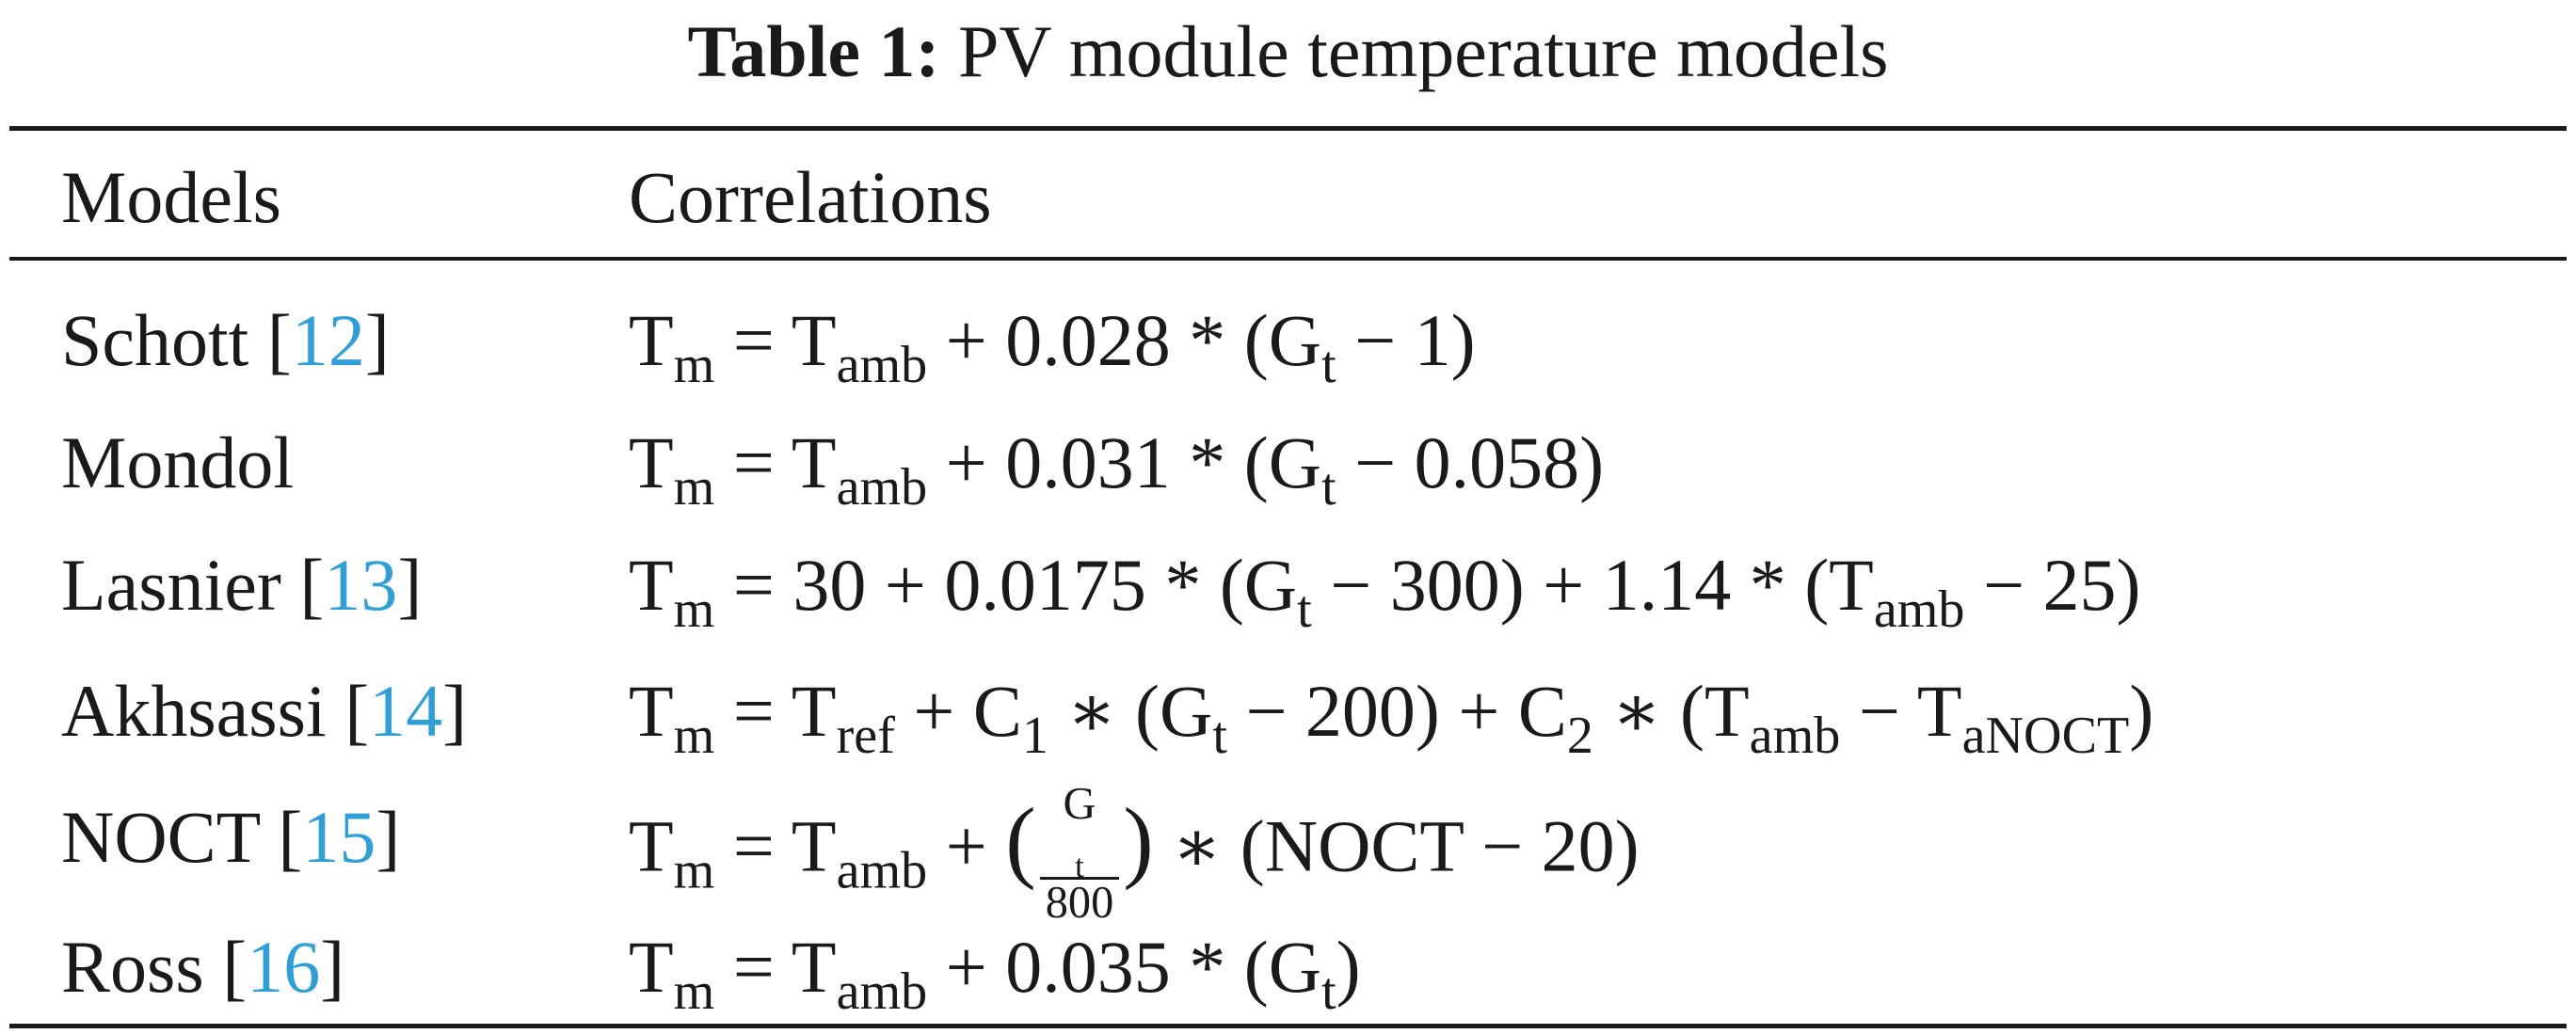  I want to click on model-cell: Schott [12], so click(225, 340).